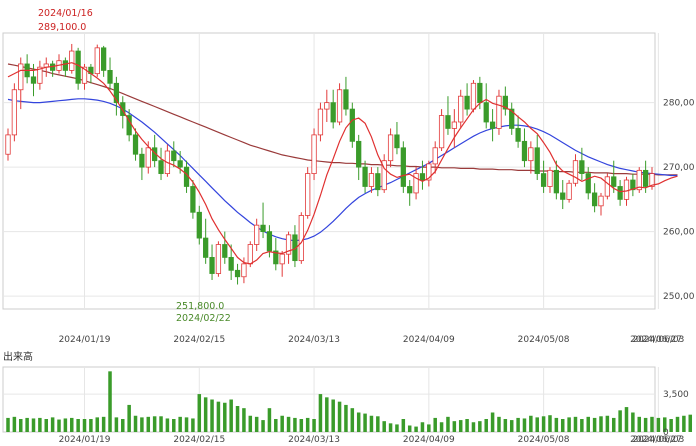 Image resolution: width=696 pixels, height=446 pixels. What do you see at coordinates (203, 318) in the screenshot?
I see `low-date-annotation: 2024/02/22` at bounding box center [203, 318].